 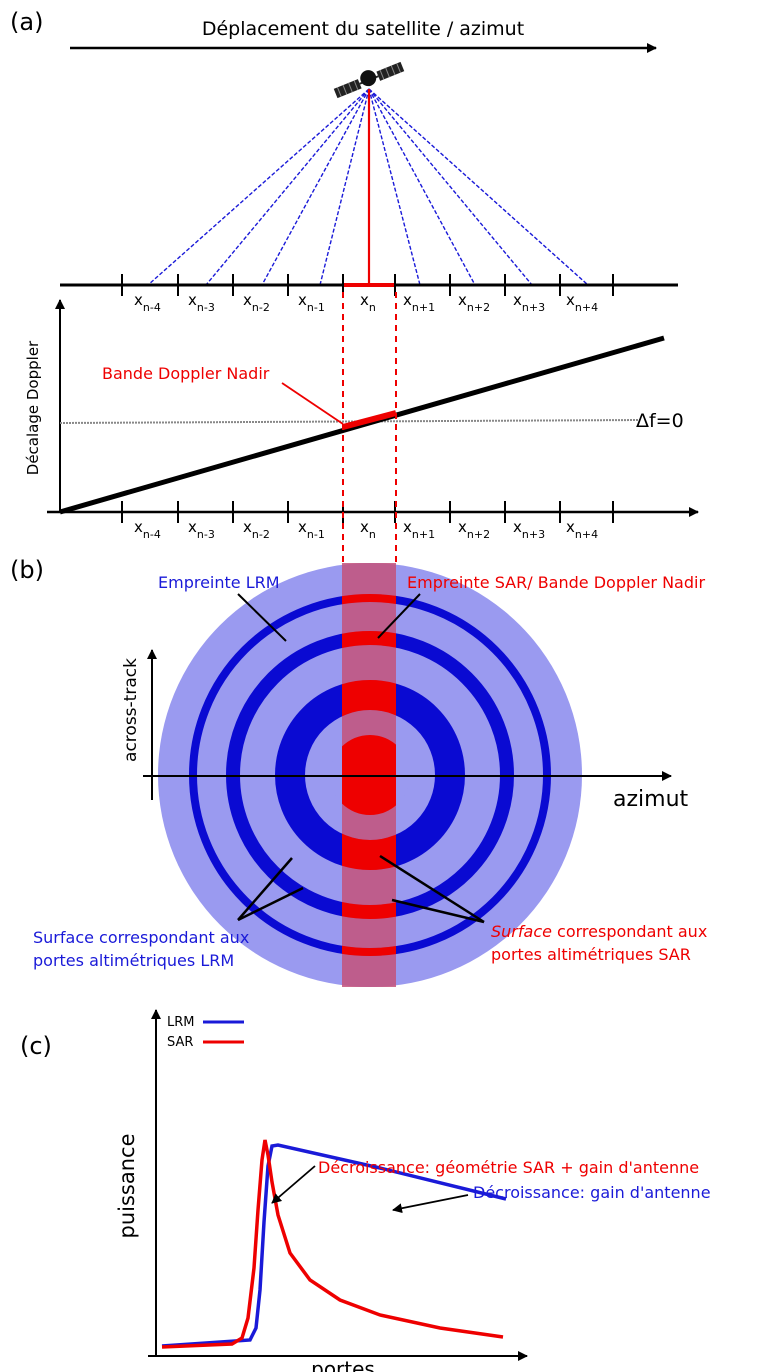 I want to click on legend-lrm-label: LRM, so click(x=181, y=1022).